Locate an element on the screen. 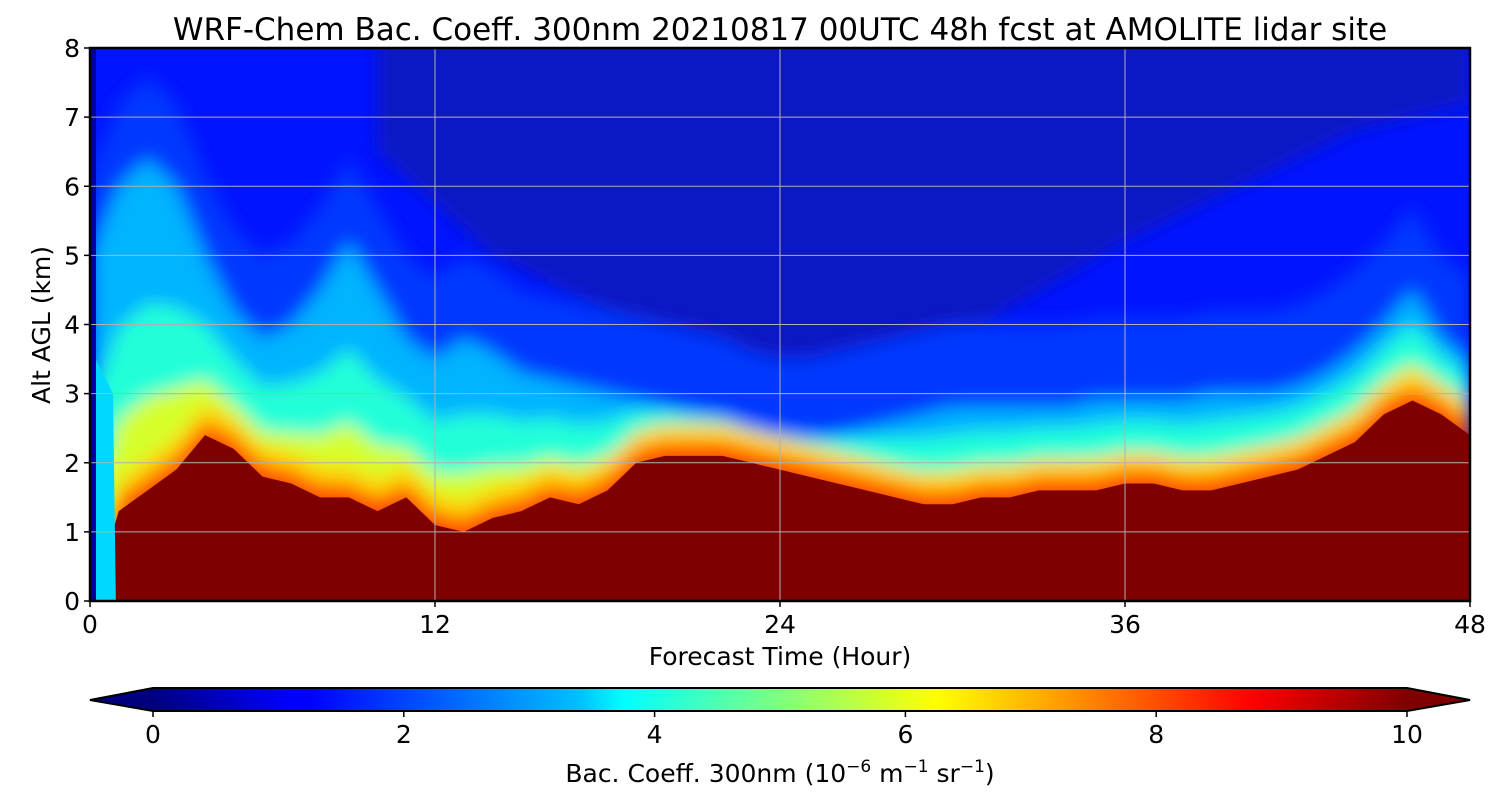  colorbar: 0 2 4 6 8 10 is located at coordinates (780, 718).